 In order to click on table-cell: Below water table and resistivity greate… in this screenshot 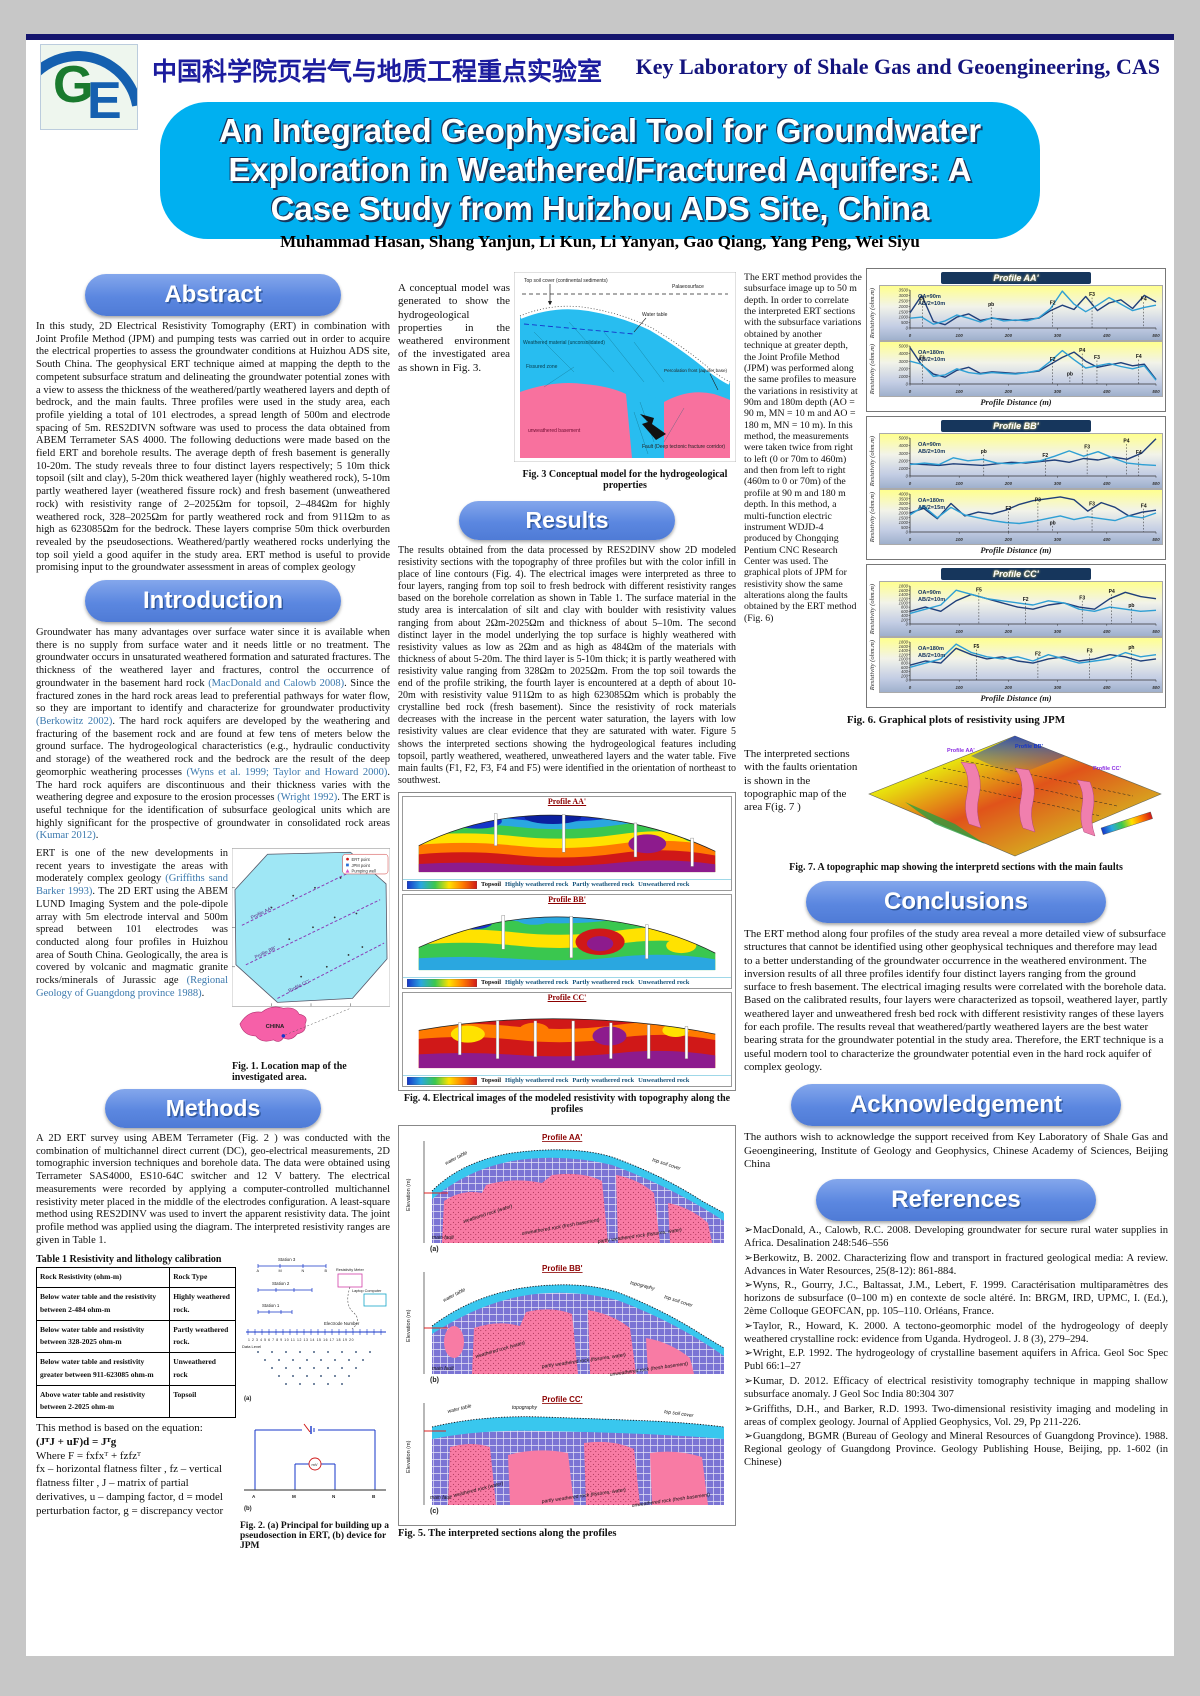, I will do `click(103, 1369)`.